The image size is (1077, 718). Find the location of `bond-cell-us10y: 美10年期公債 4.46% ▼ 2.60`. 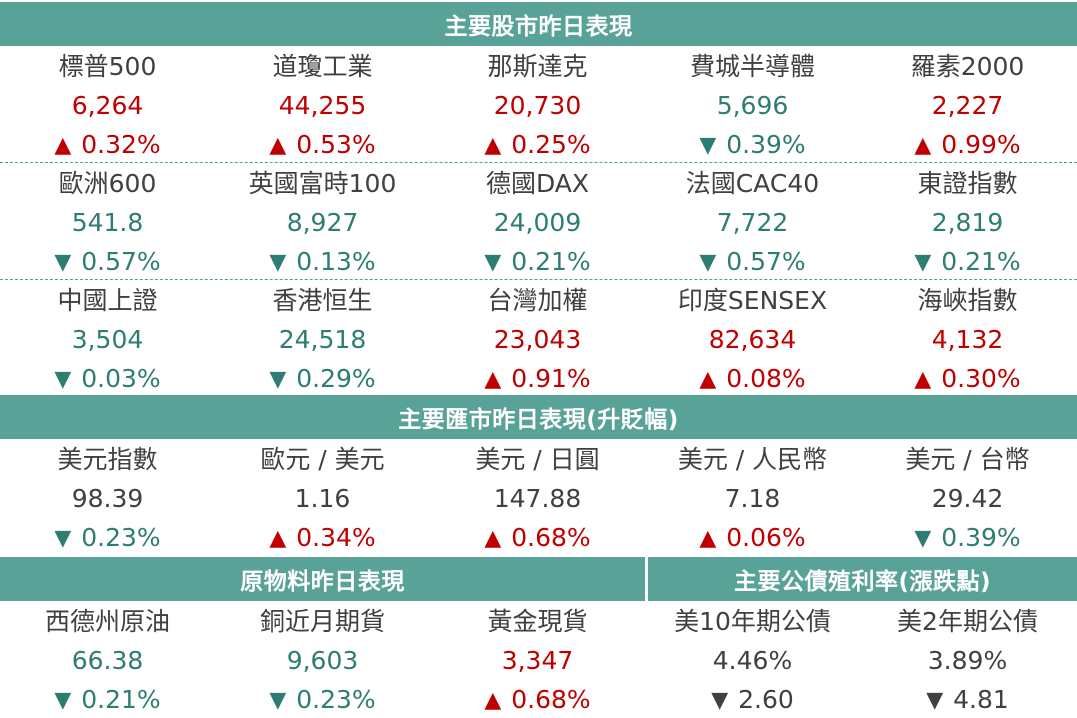

bond-cell-us10y: 美10年期公債 4.46% ▼ 2.60 is located at coordinates (752, 659).